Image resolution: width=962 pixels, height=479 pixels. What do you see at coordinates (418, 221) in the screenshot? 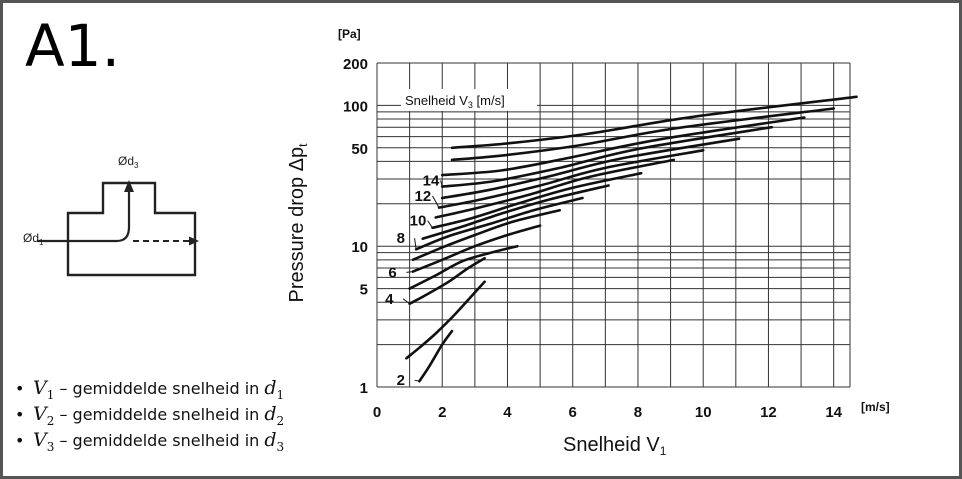
I see `series-label: 10` at bounding box center [418, 221].